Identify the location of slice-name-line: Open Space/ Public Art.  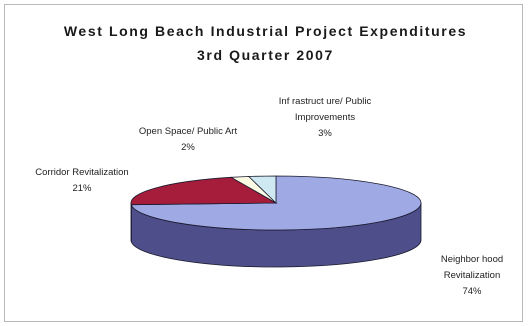
(188, 131).